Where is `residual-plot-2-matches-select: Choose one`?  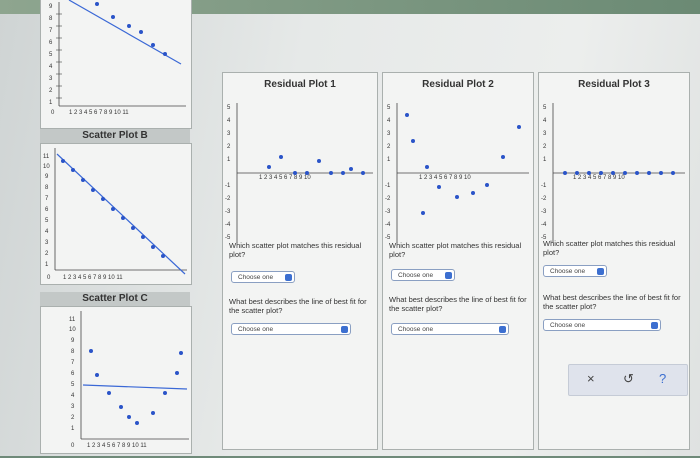 residual-plot-2-matches-select: Choose one is located at coordinates (423, 275).